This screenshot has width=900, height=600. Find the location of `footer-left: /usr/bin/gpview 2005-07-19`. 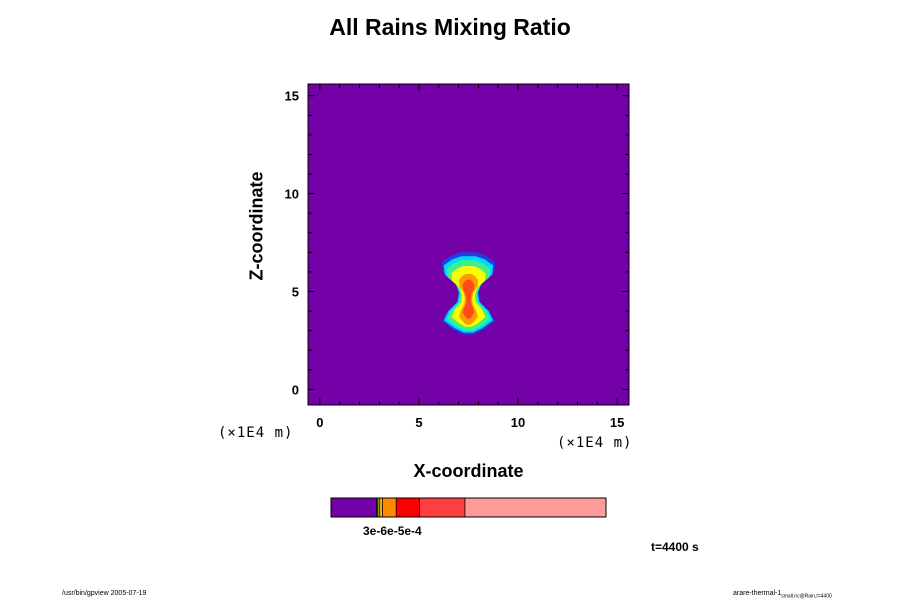

footer-left: /usr/bin/gpview 2005-07-19 is located at coordinates (104, 593).